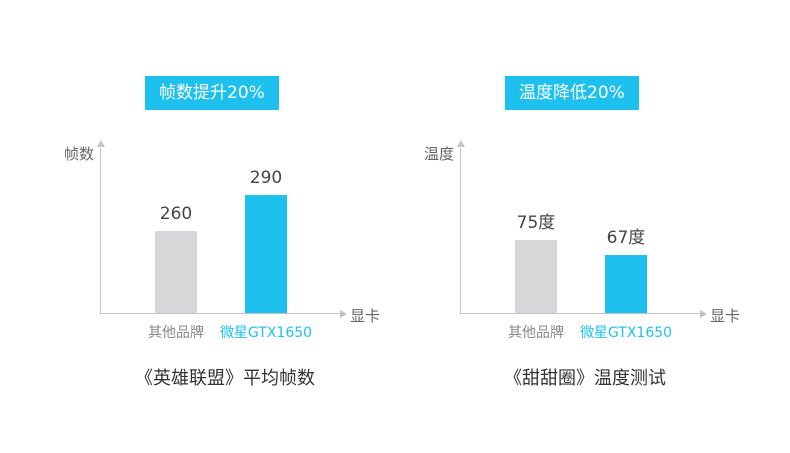 The image size is (790, 453). Describe the element at coordinates (225, 378) in the screenshot. I see `chart-caption-fps: 《英雄联盟》平均帧数` at that location.